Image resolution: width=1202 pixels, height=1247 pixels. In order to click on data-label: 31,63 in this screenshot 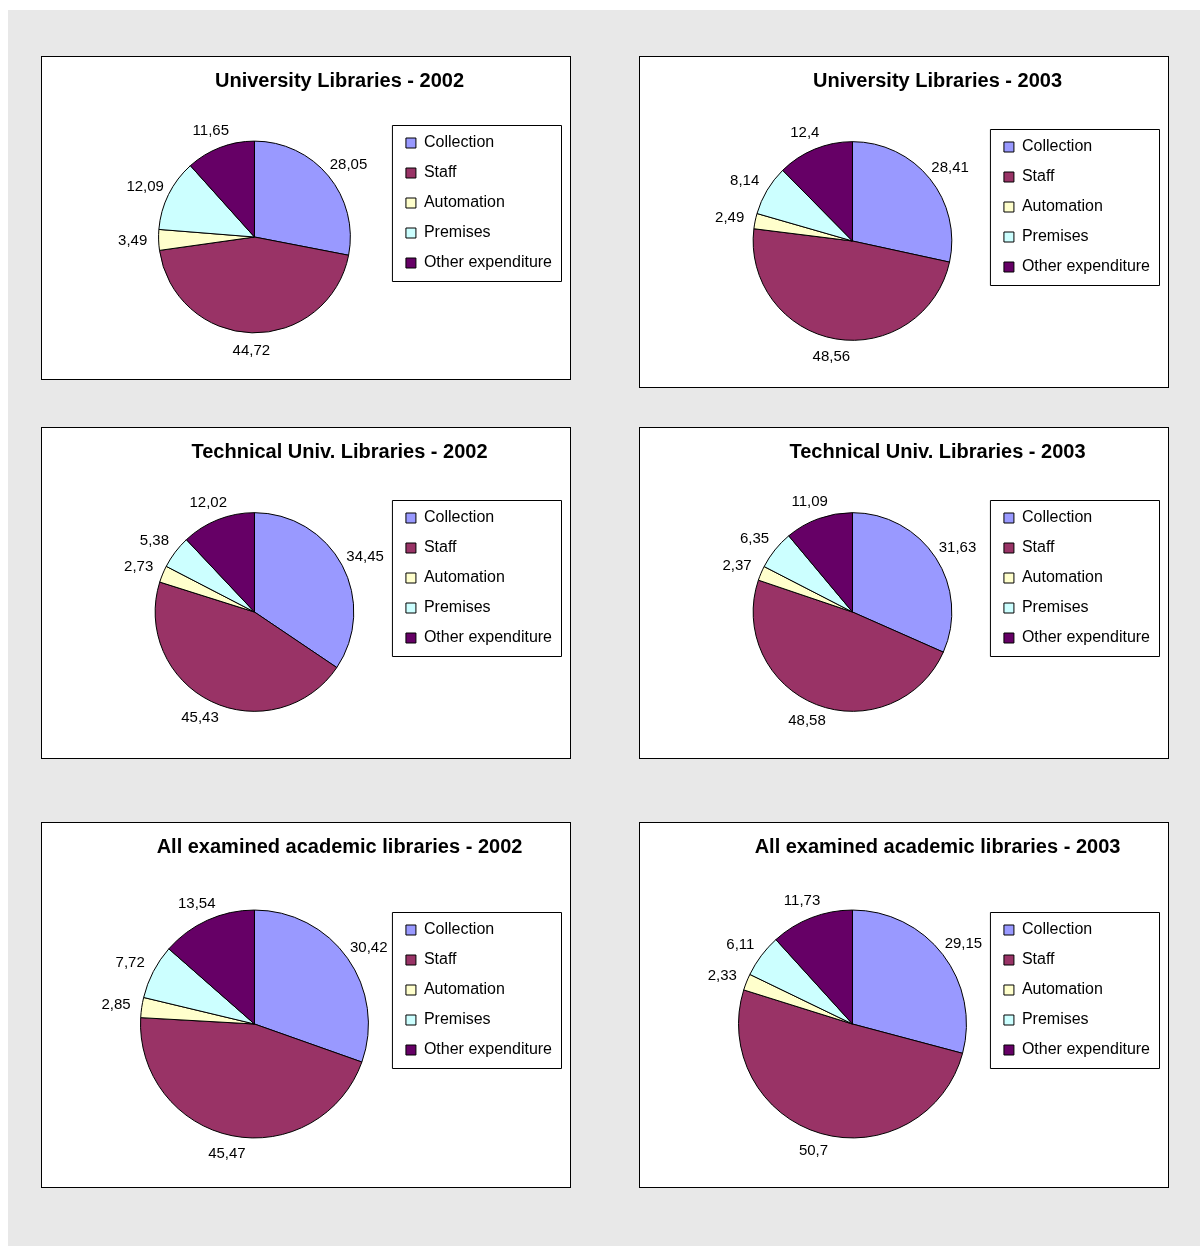, I will do `click(957, 547)`.